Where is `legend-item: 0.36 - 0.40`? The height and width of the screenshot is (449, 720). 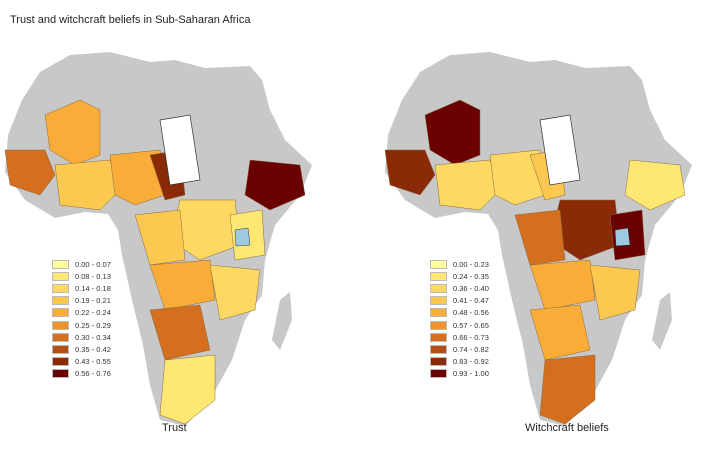
legend-item: 0.36 - 0.40 is located at coordinates (480, 288).